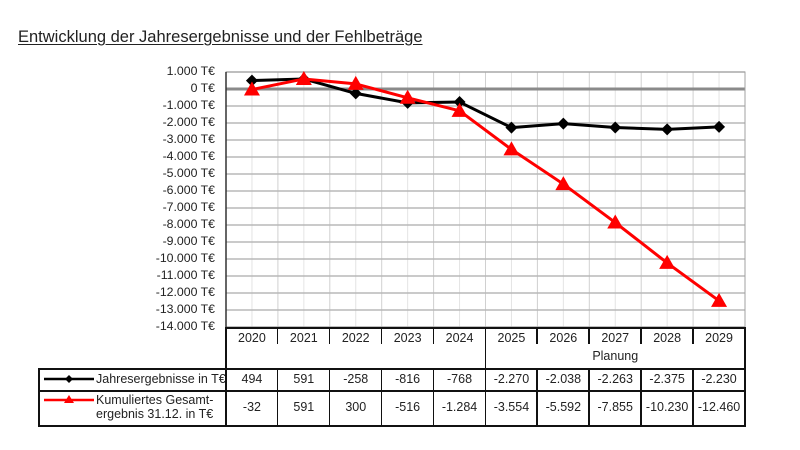 The image size is (800, 450). Describe the element at coordinates (460, 379) in the screenshot. I see `table-cell-jahresergebnis: -768` at that location.